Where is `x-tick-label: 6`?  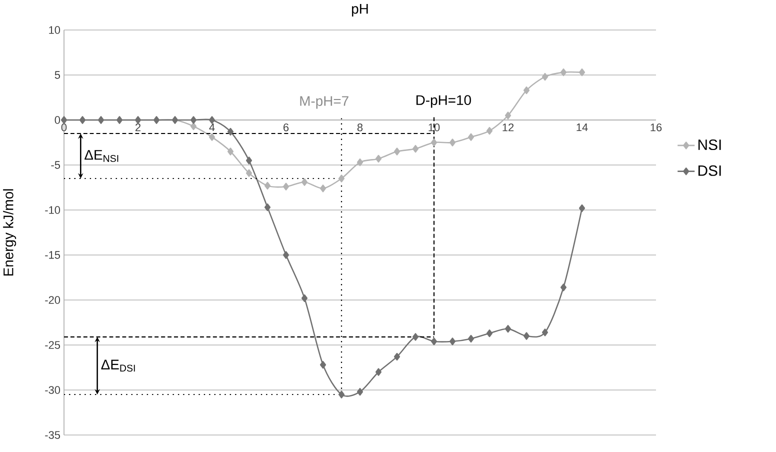
x-tick-label: 6 is located at coordinates (286, 128).